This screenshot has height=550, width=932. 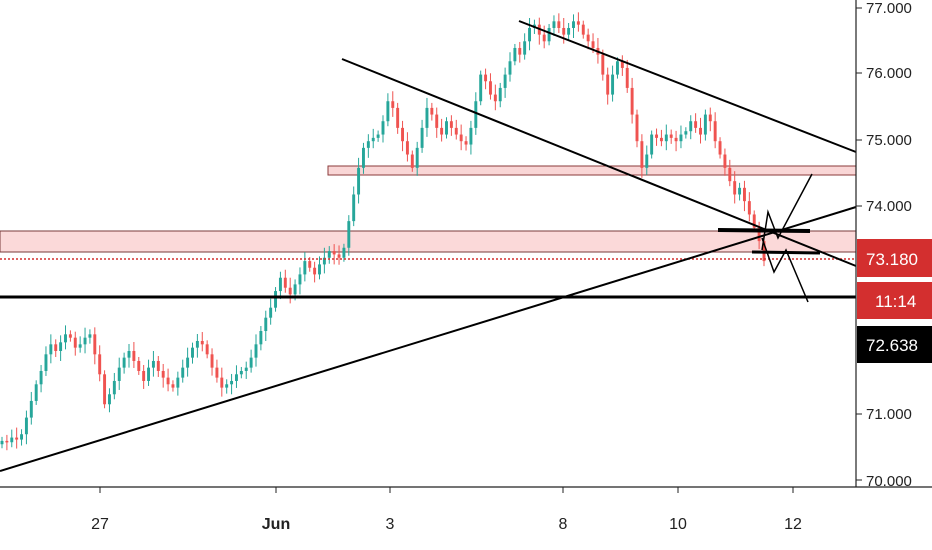 What do you see at coordinates (786, 252) in the screenshot?
I see `short-level-bottom` at bounding box center [786, 252].